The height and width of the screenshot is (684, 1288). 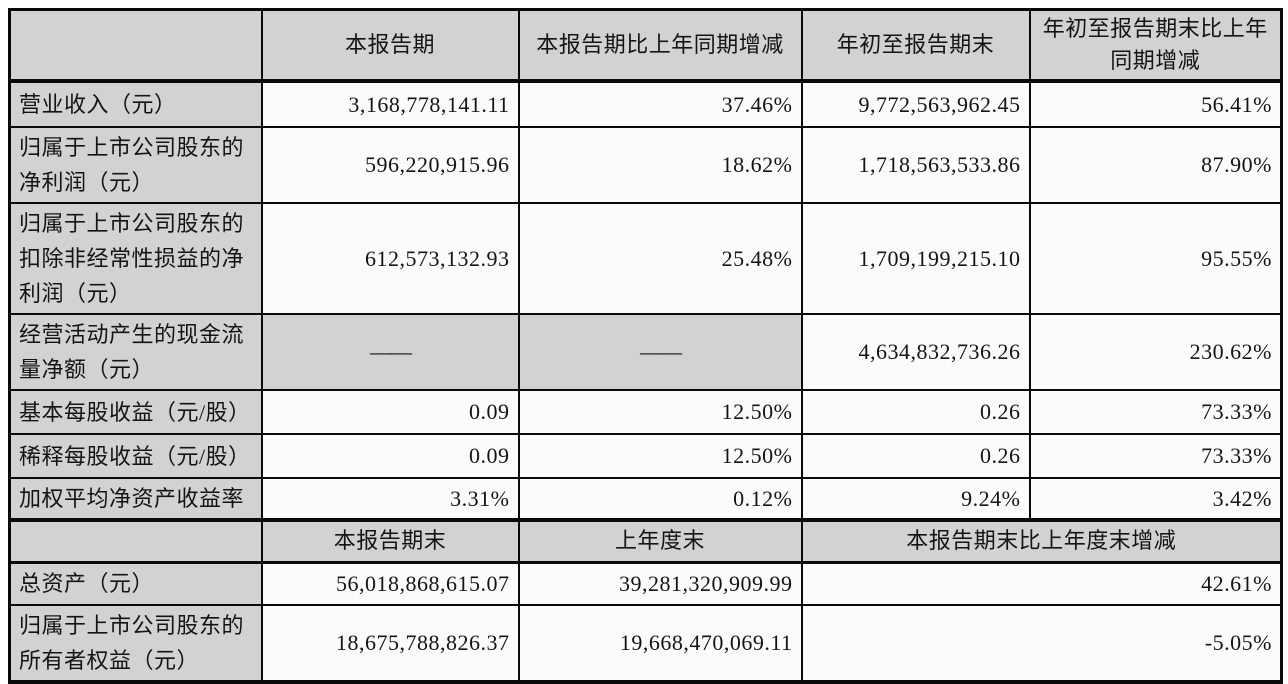 What do you see at coordinates (135, 352) in the screenshot?
I see `row-label: 经营活动产生的现金流量净额（元）` at bounding box center [135, 352].